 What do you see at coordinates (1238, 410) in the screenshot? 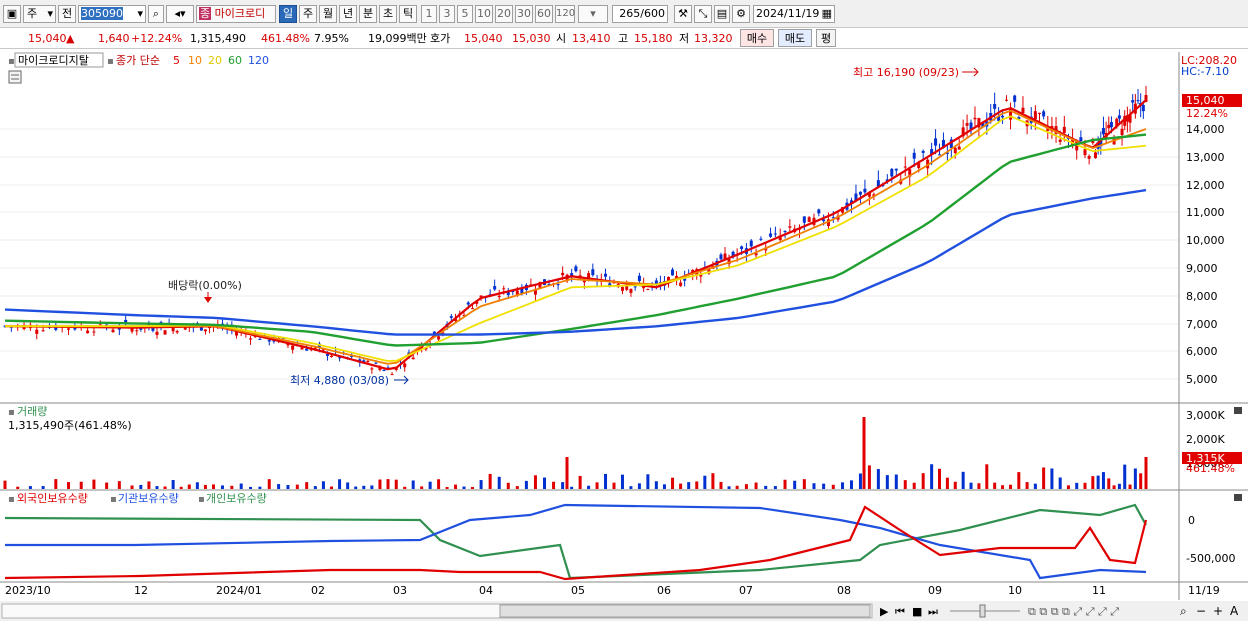
I see `volume-close-icon` at bounding box center [1238, 410].